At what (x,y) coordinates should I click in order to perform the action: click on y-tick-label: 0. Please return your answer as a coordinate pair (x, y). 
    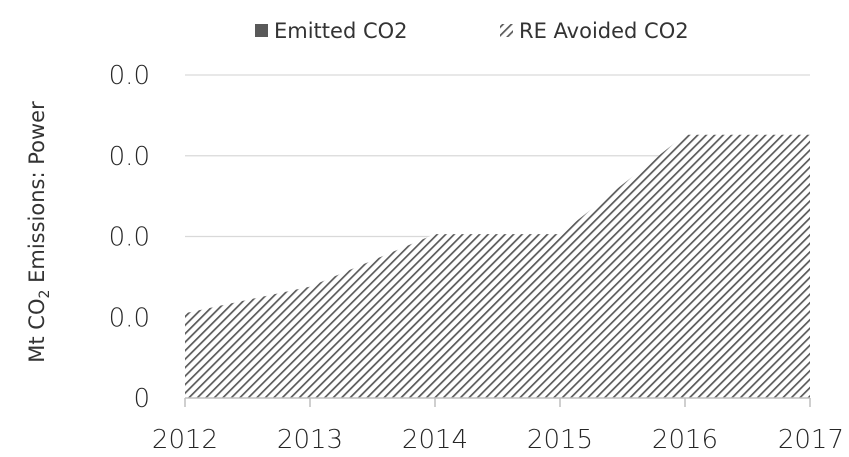
    Looking at the image, I should click on (141, 399).